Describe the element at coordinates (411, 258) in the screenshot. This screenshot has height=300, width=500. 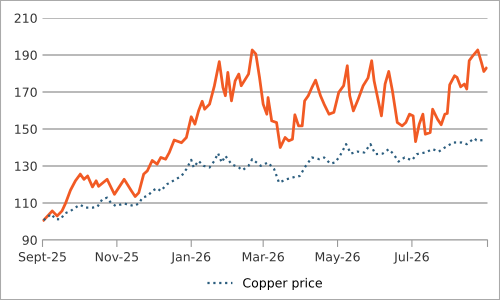
I see `x-tick-label: Jul-26` at that location.